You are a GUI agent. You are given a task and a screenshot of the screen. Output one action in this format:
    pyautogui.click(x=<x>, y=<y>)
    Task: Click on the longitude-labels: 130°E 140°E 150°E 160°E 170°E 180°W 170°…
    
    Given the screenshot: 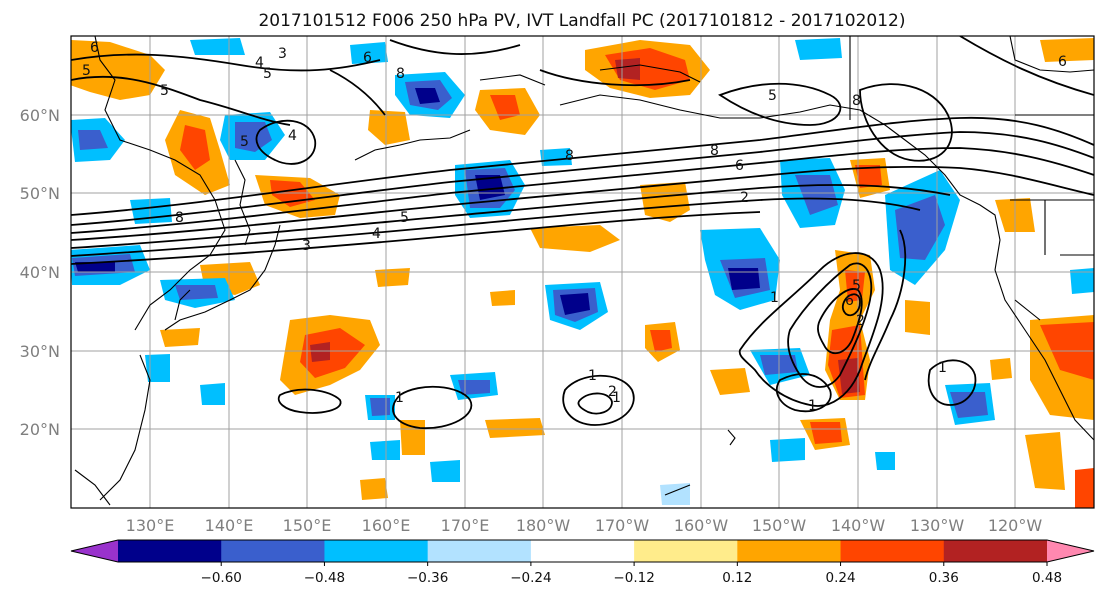 What is the action you would take?
    pyautogui.click(x=584, y=525)
    